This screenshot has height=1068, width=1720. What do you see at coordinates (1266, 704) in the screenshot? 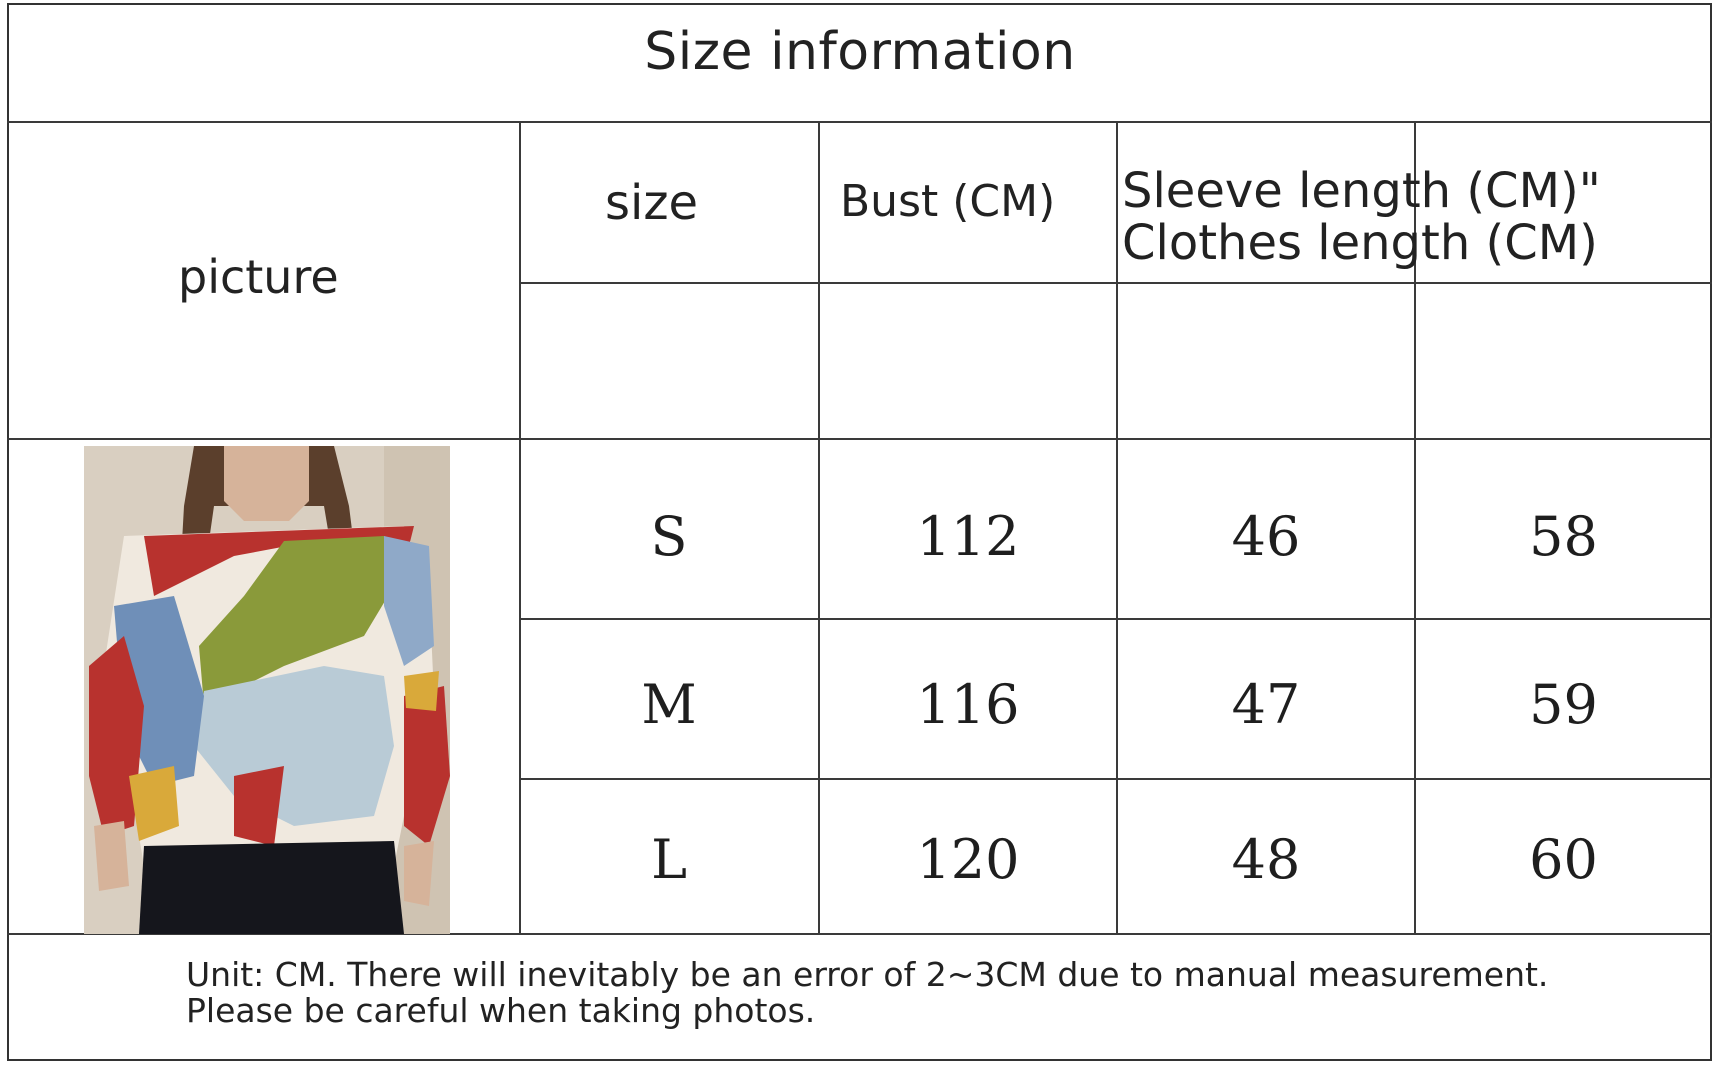
I see `cell-sleeve: 47` at bounding box center [1266, 704].